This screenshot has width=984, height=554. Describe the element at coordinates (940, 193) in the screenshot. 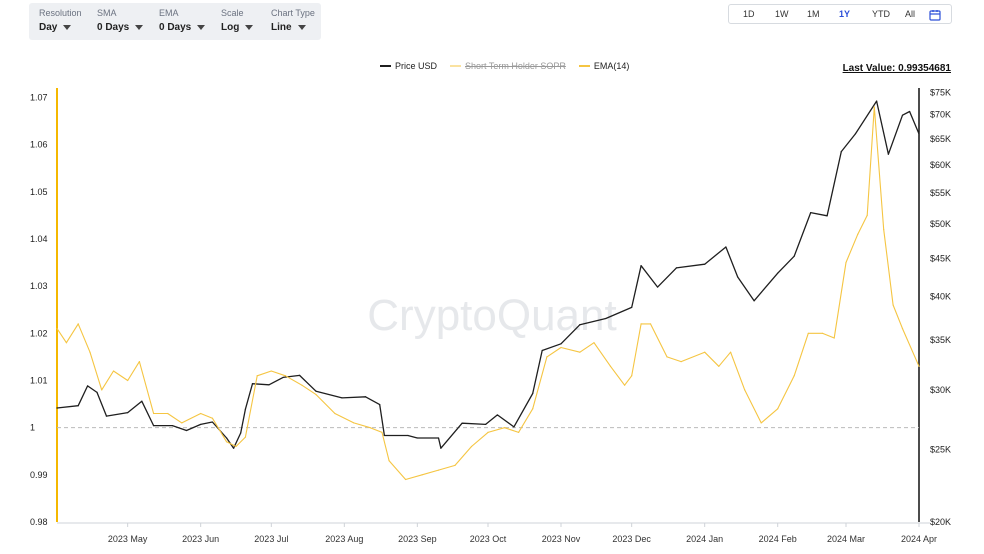

I see `y2-tick-label: $55K` at that location.